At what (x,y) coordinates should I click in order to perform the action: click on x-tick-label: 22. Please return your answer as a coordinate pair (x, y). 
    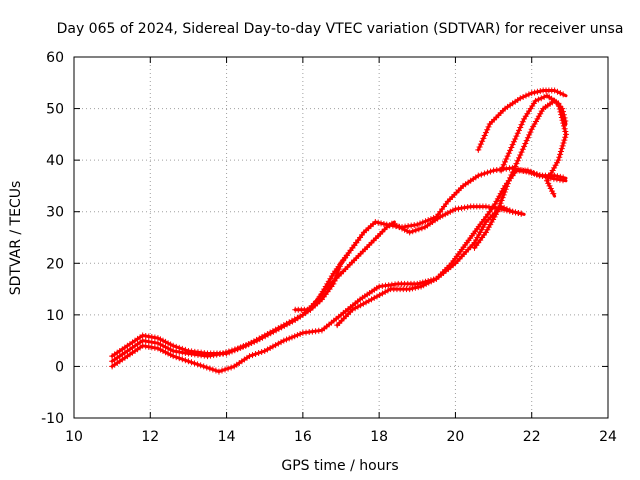
    Looking at the image, I should click on (532, 437).